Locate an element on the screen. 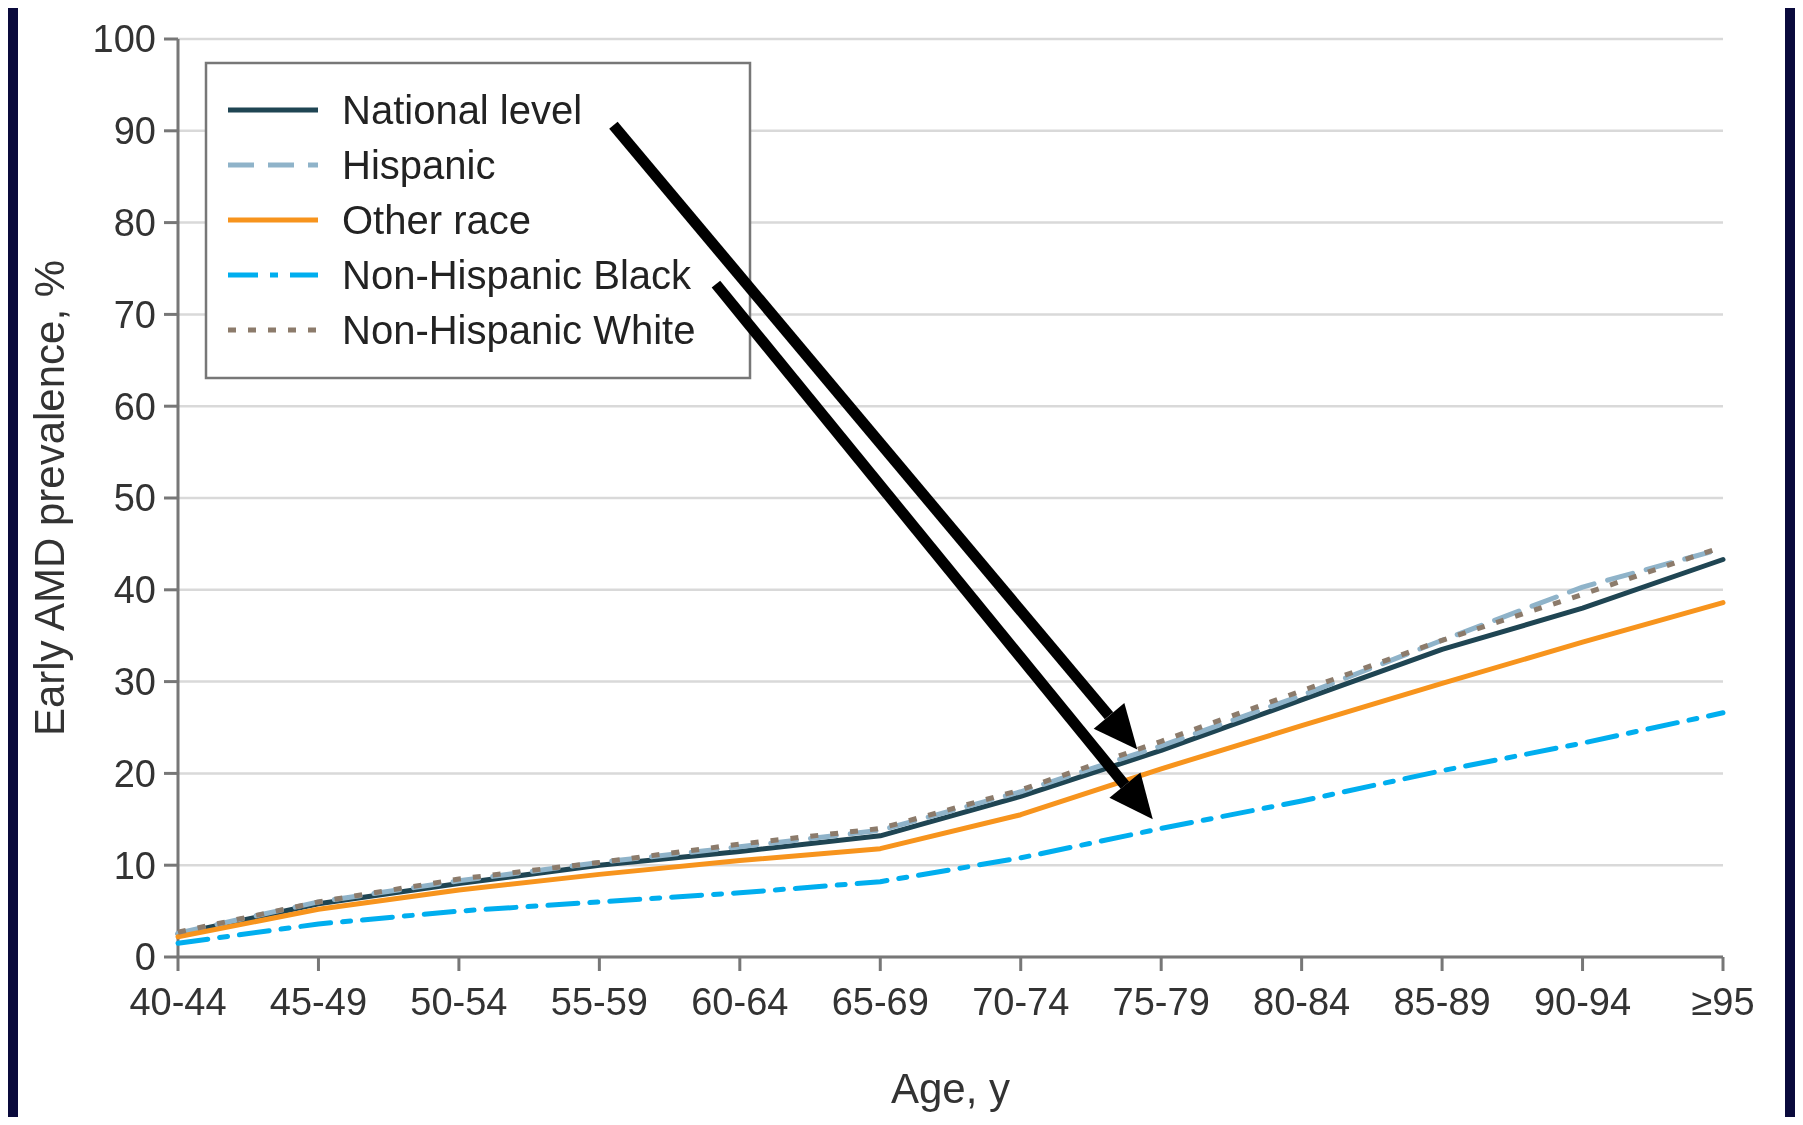 The height and width of the screenshot is (1125, 1803). x-tick-label: 65-69 is located at coordinates (880, 1002).